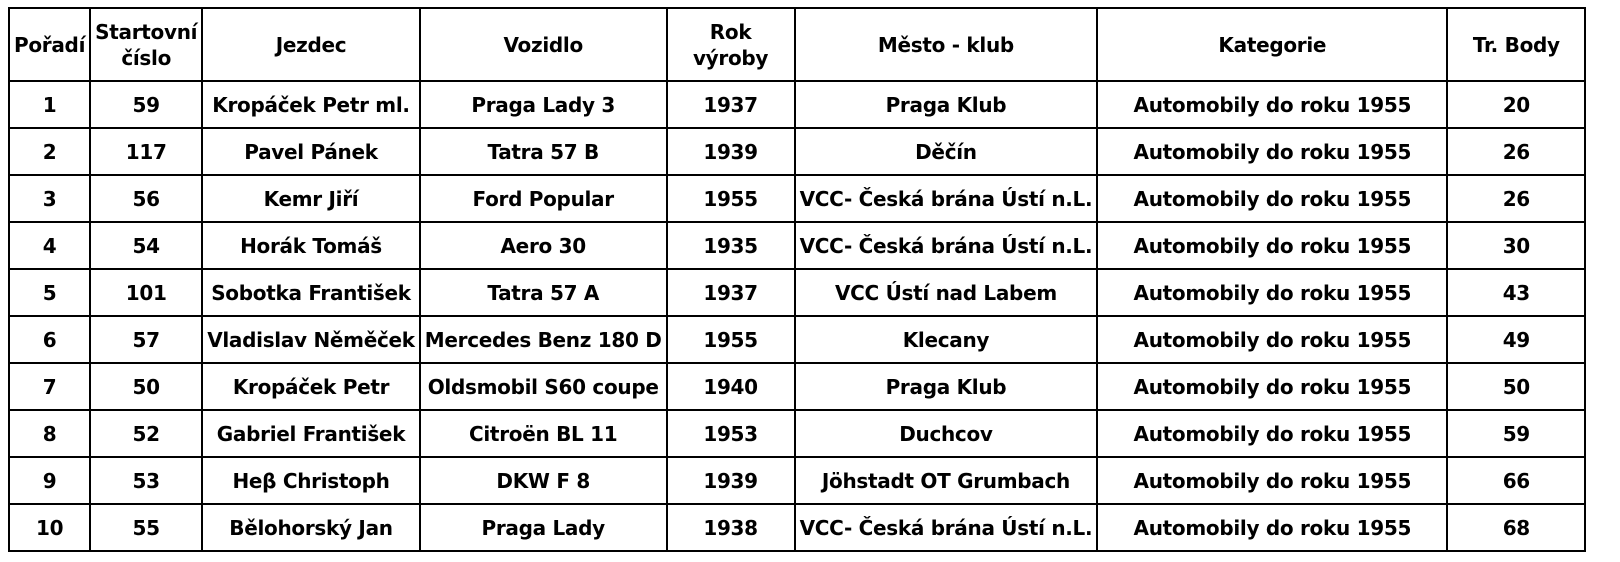  I want to click on header-rank: Pořadí, so click(49, 44).